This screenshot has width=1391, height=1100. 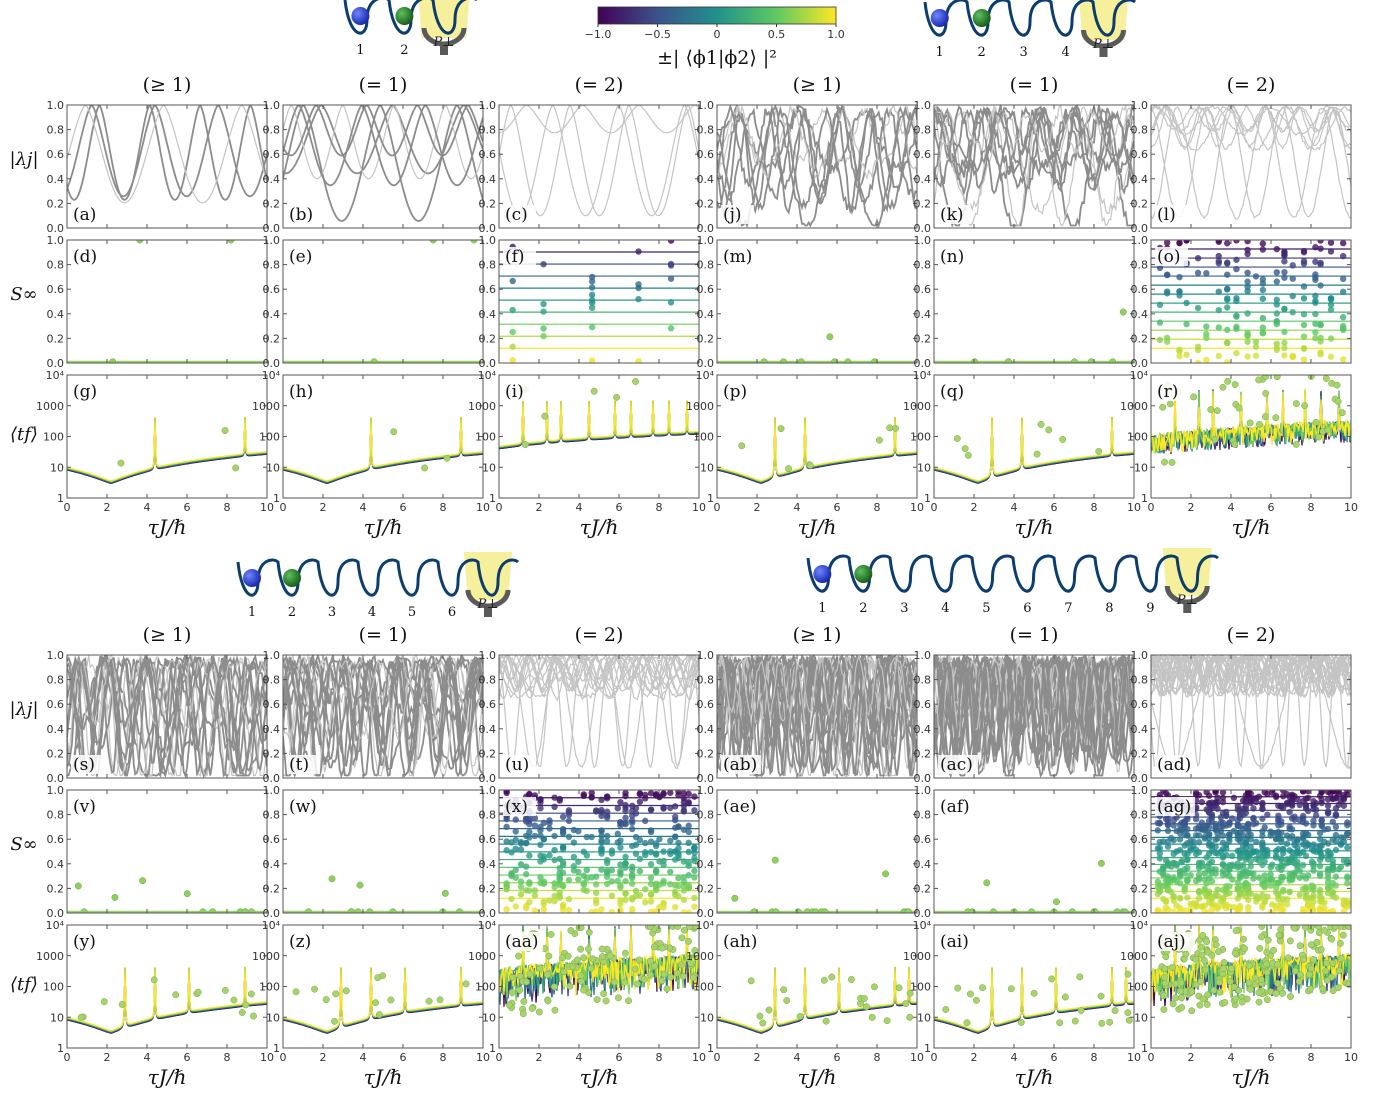 I want to click on particle-1-icon, so click(x=252, y=578).